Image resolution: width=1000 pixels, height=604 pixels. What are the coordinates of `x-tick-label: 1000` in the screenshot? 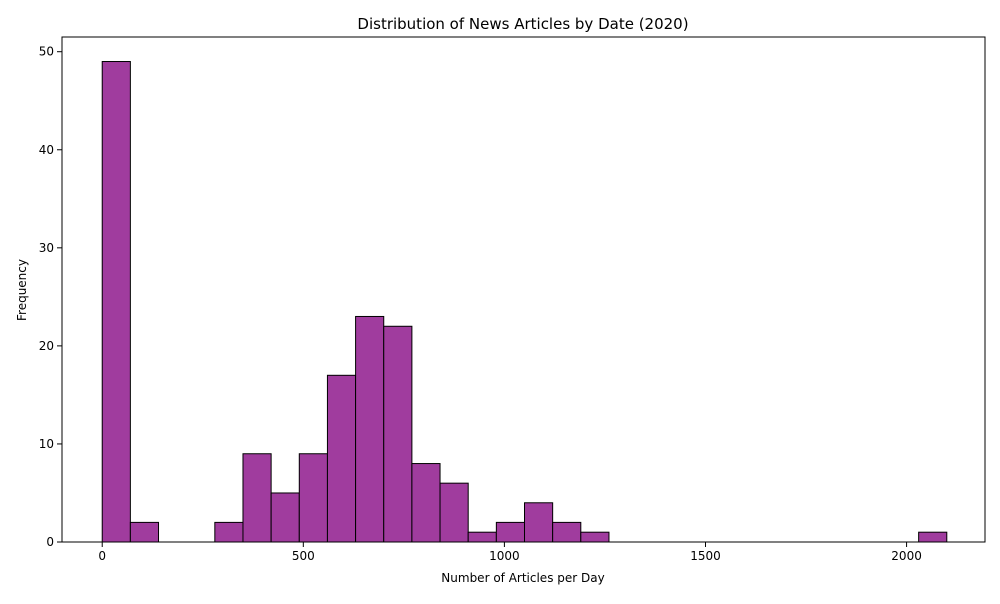 It's located at (504, 556).